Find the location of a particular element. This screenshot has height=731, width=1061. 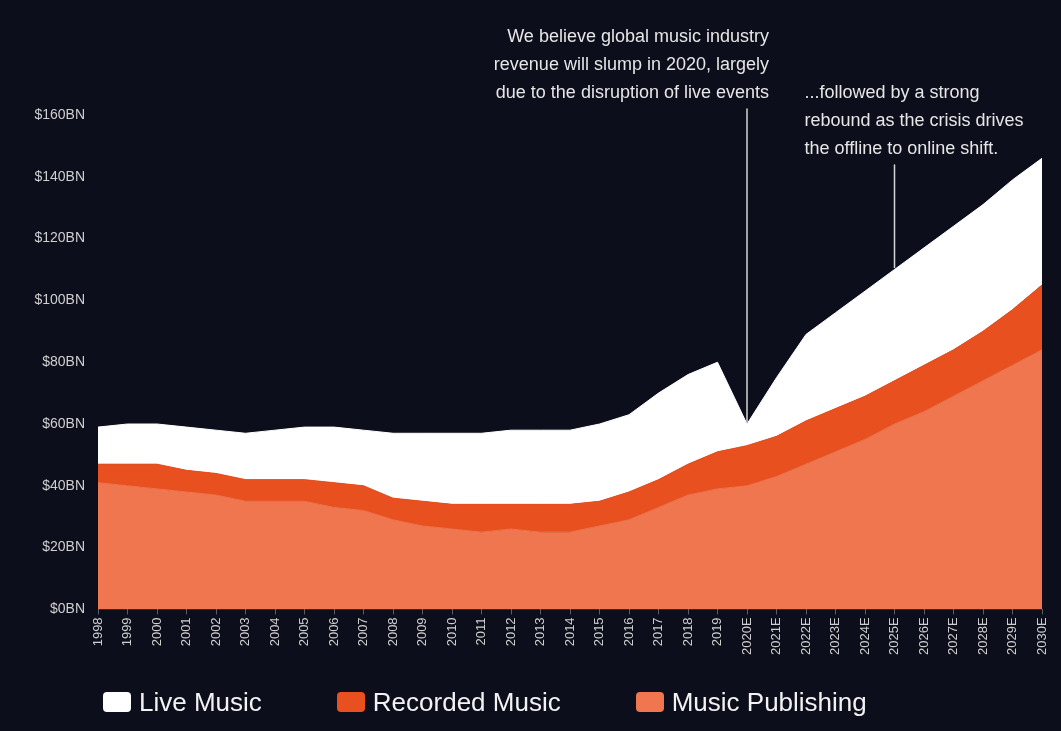

x-tick-label: 2025E is located at coordinates (894, 636).